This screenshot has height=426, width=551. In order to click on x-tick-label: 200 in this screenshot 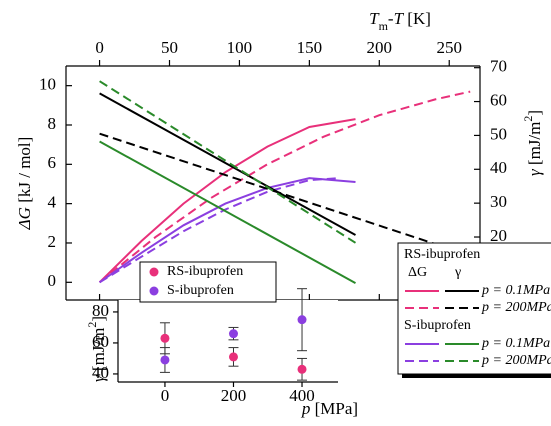, I will do `click(380, 47)`.